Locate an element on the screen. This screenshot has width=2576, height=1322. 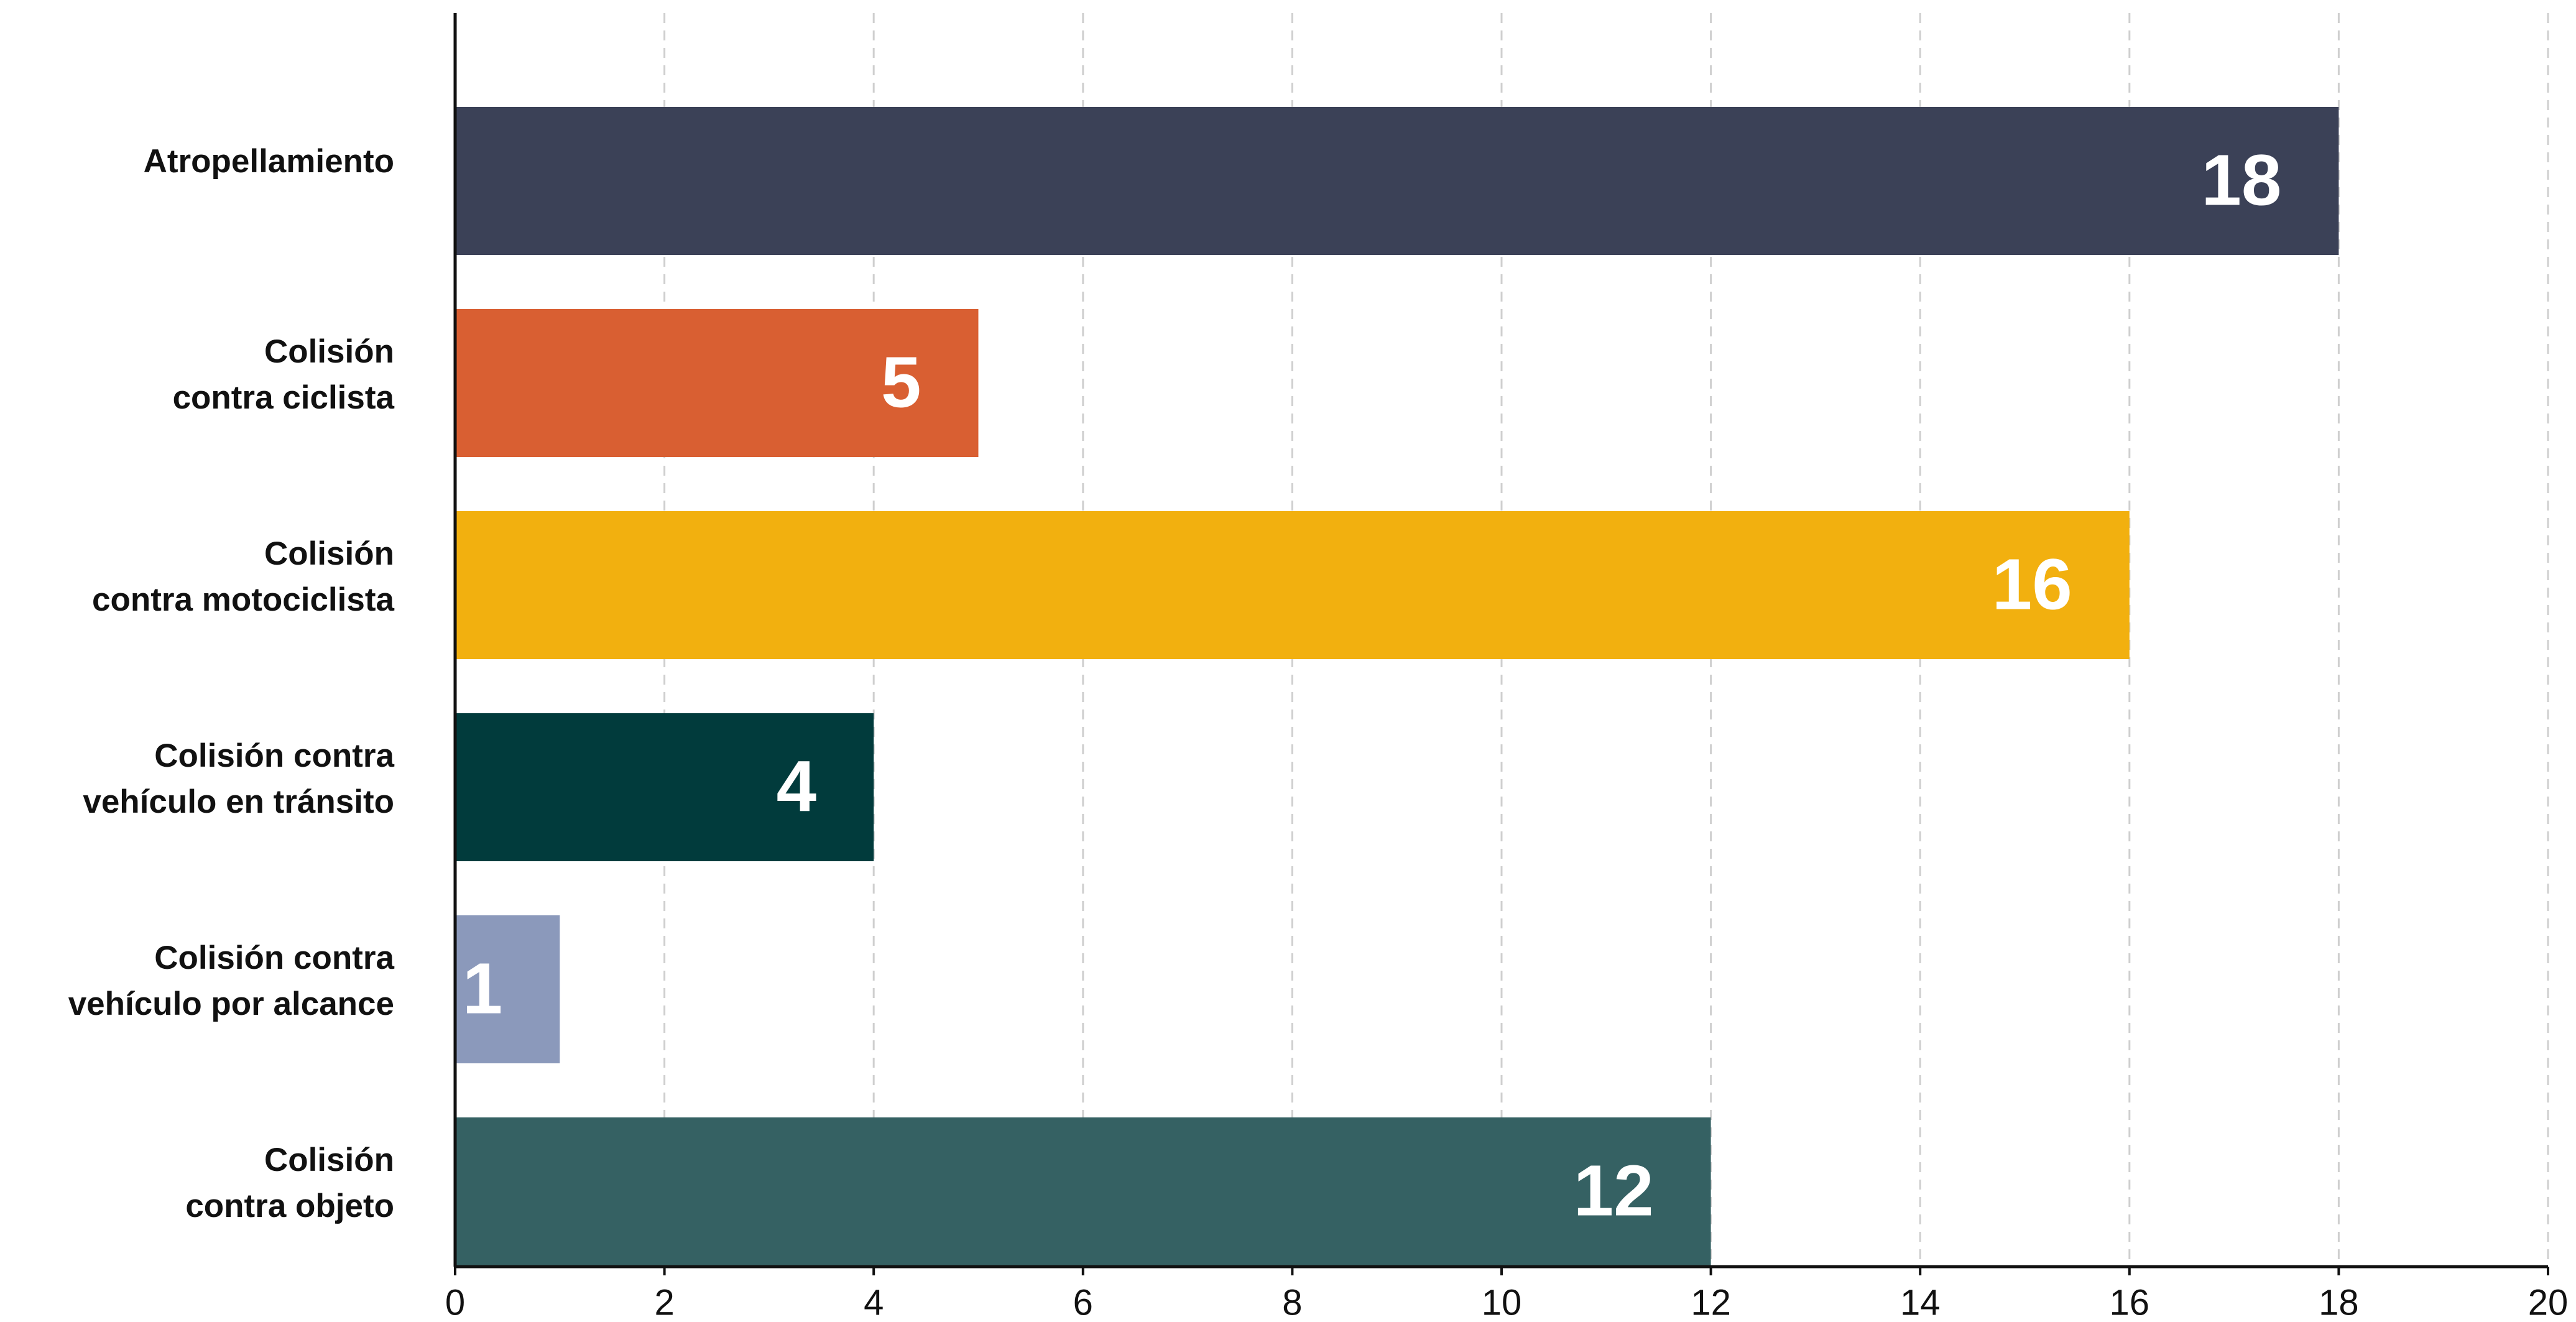
x-tick-label: 6 is located at coordinates (1083, 1302).